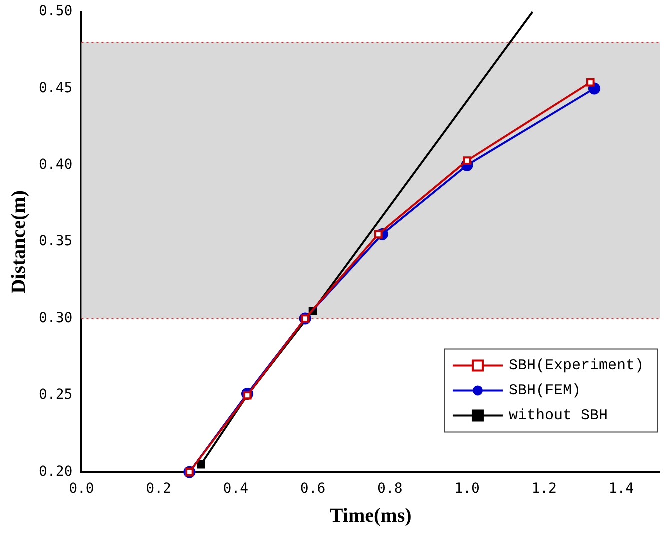 This screenshot has width=667, height=537. Describe the element at coordinates (55, 88) in the screenshot. I see `y-tick-label: 0.45` at that location.